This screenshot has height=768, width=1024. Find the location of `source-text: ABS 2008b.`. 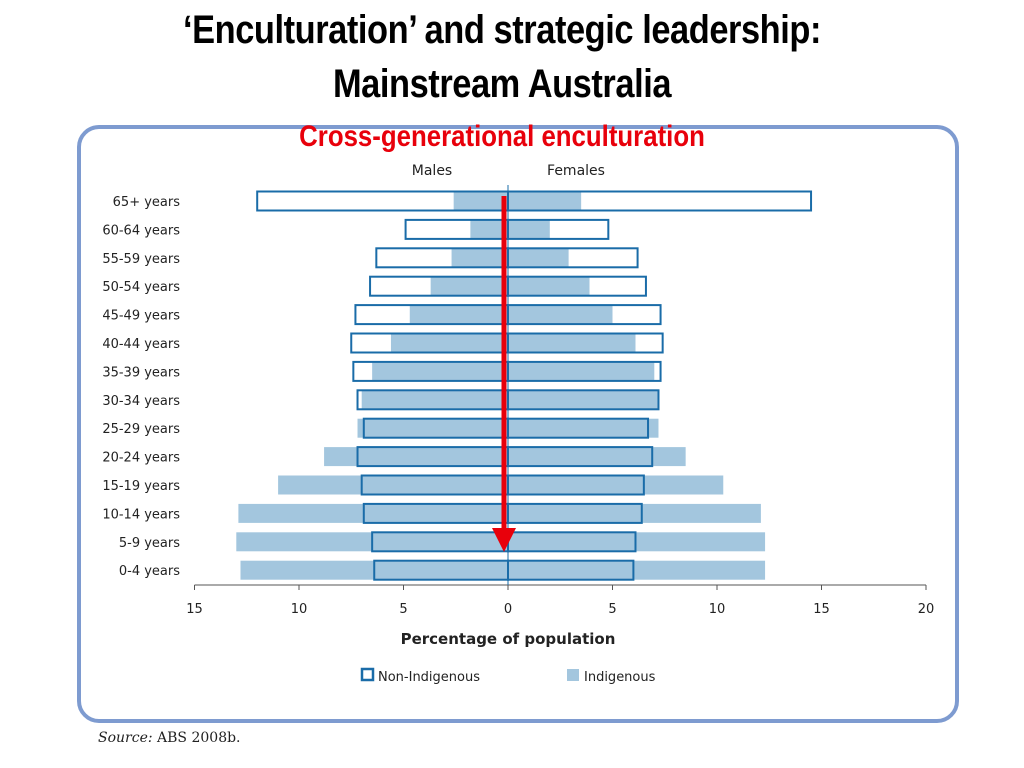

source-text: ABS 2008b. is located at coordinates (199, 738).